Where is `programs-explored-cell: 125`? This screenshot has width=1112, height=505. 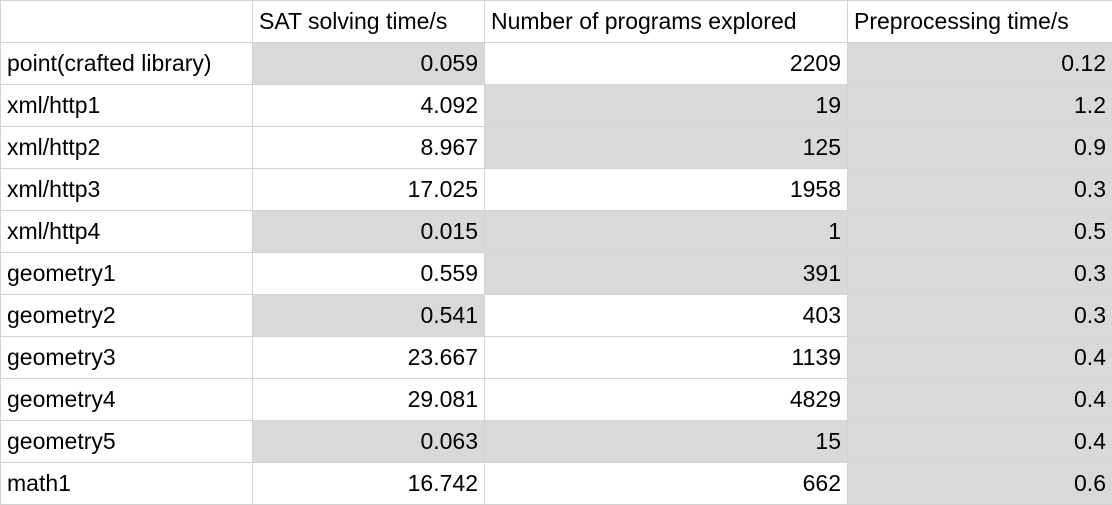 programs-explored-cell: 125 is located at coordinates (666, 148).